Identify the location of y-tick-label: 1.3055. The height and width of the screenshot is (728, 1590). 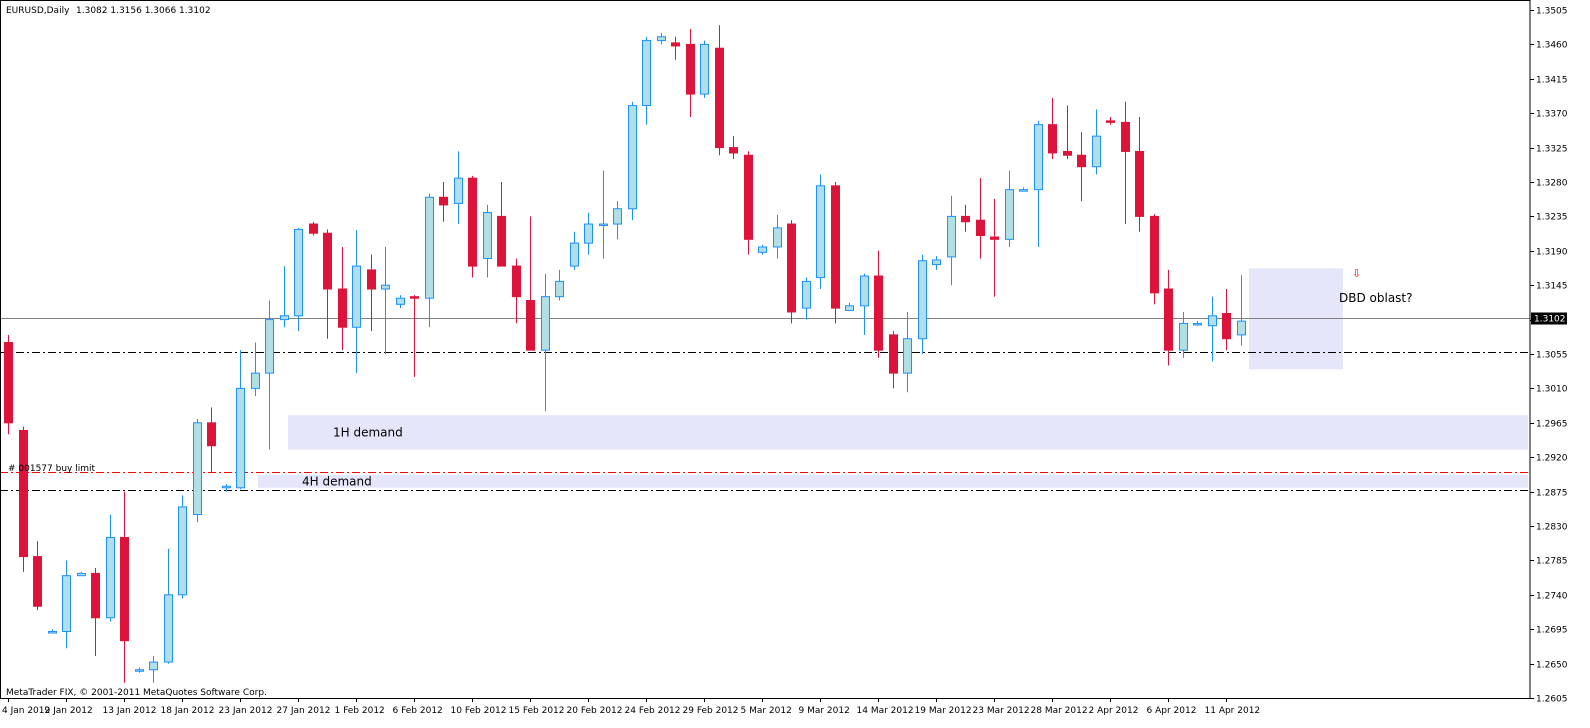
(1552, 356).